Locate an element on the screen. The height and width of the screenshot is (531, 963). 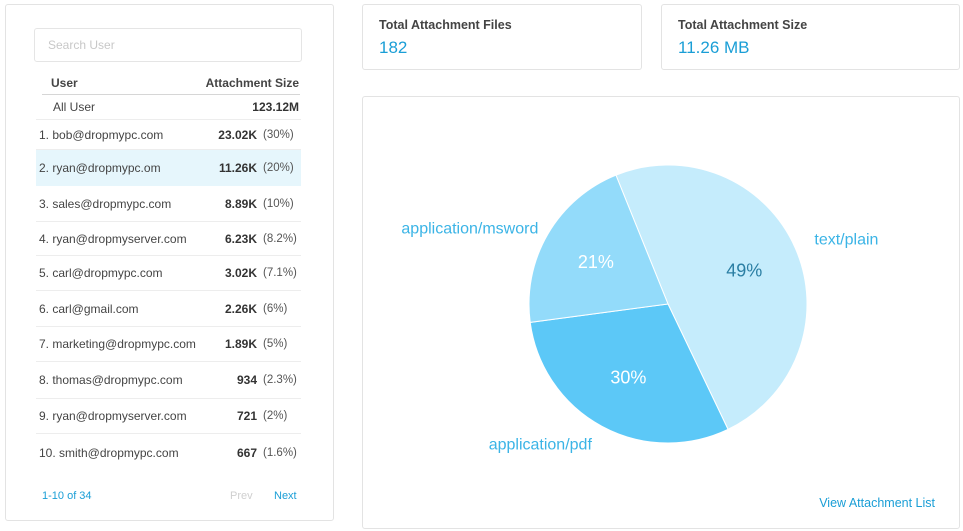
attachment-size: 1.89K is located at coordinates (240, 344).